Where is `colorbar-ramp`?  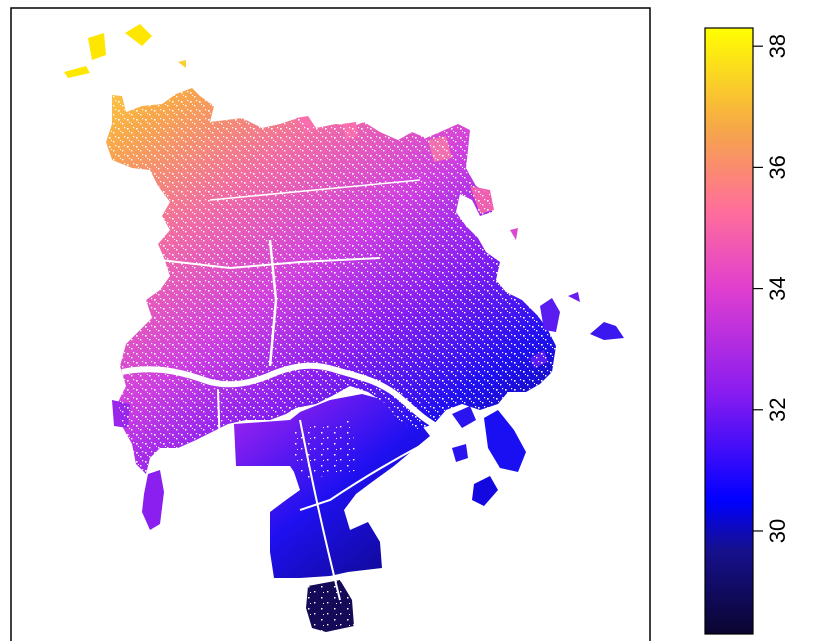
colorbar-ramp is located at coordinates (729, 331).